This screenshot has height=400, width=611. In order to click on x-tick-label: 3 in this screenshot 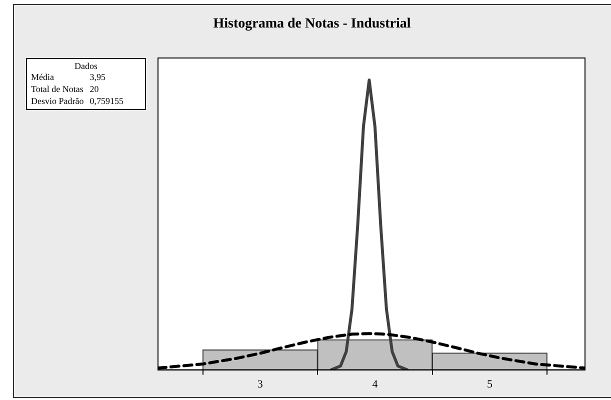, I will do `click(260, 384)`.